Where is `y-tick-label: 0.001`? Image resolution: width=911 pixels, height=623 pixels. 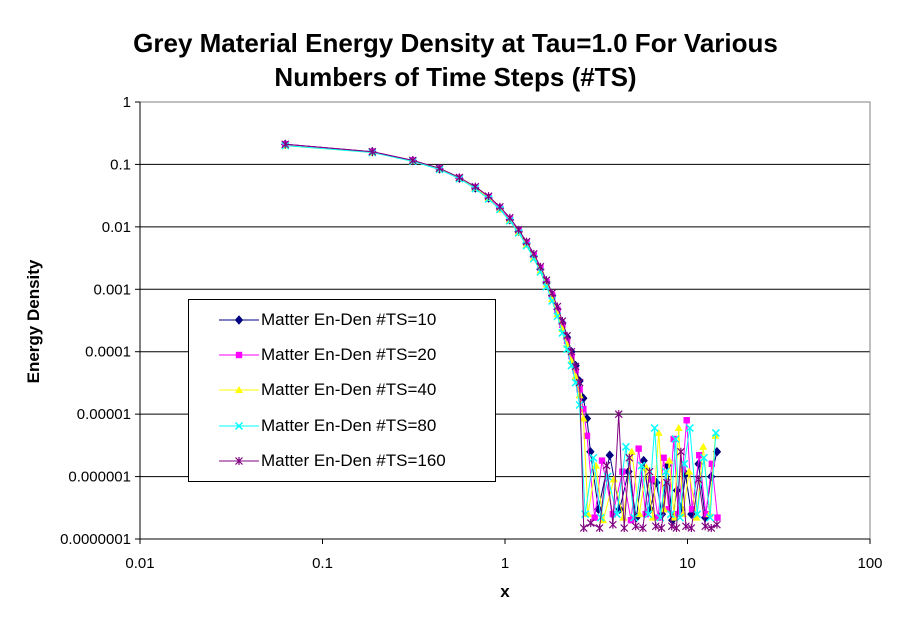
y-tick-label: 0.001 is located at coordinates (112, 289).